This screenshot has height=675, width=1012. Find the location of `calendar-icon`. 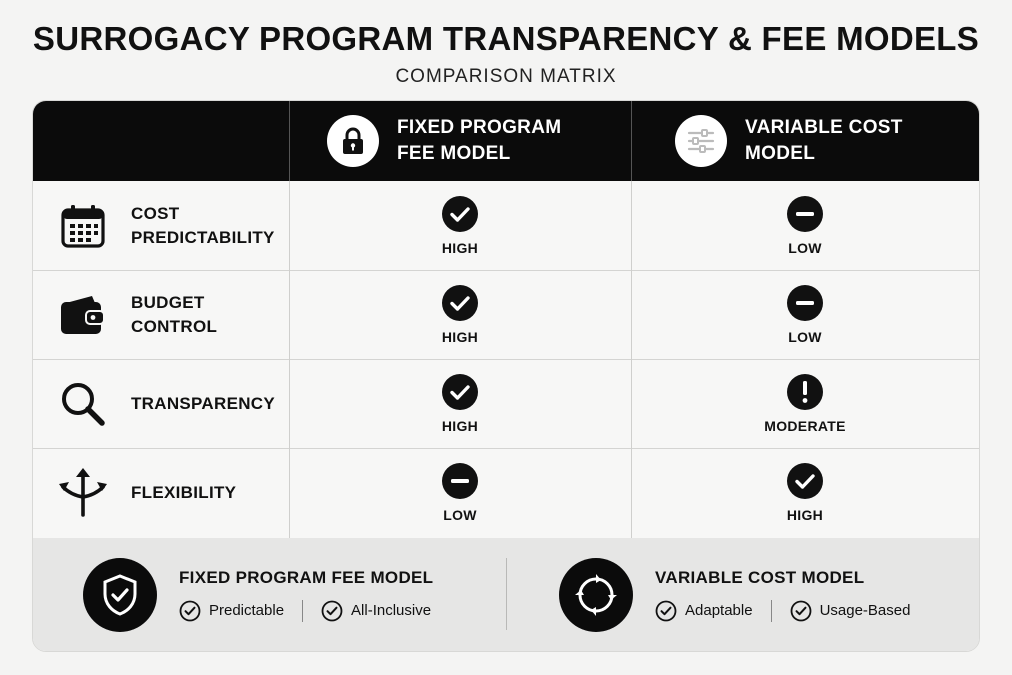

calendar-icon is located at coordinates (83, 226).